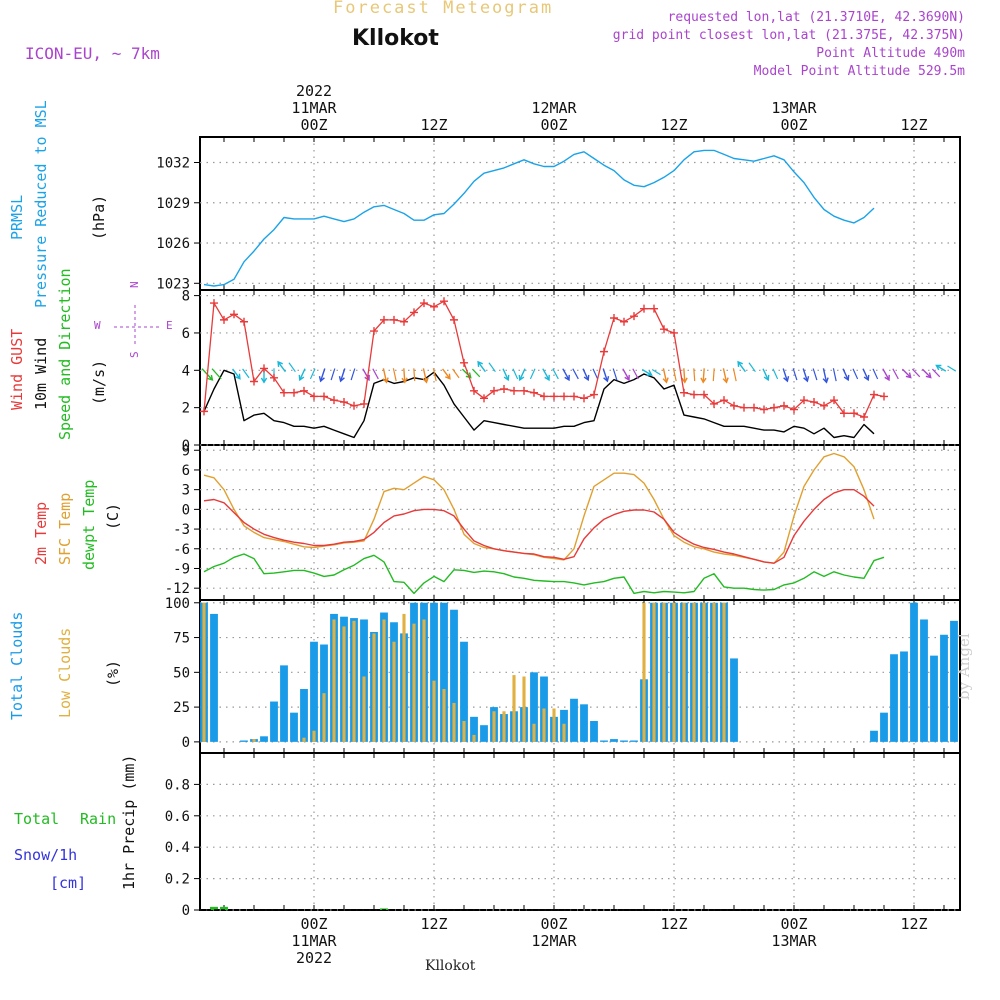 Image resolution: width=1000 pixels, height=1000 pixels. Describe the element at coordinates (177, 604) in the screenshot. I see `y-tick-label: 100` at that location.